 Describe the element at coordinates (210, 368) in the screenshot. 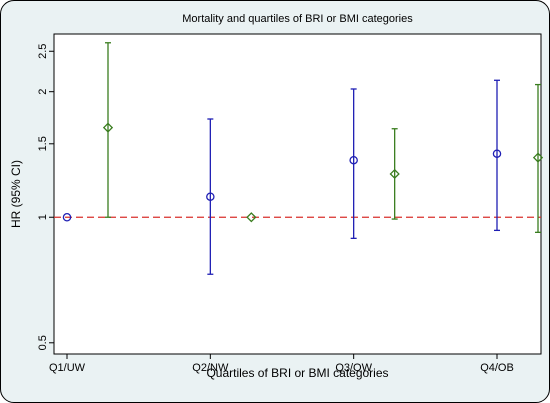

I see `x-tick-label: Q2/NW` at that location.